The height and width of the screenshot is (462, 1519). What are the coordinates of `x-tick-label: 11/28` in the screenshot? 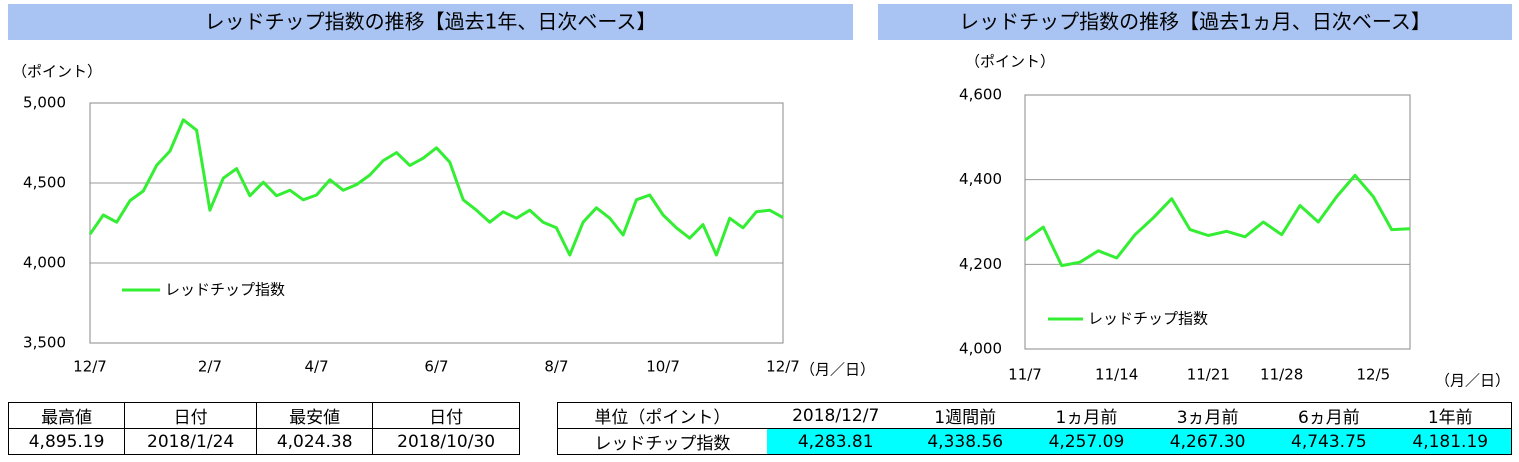 It's located at (1281, 375).